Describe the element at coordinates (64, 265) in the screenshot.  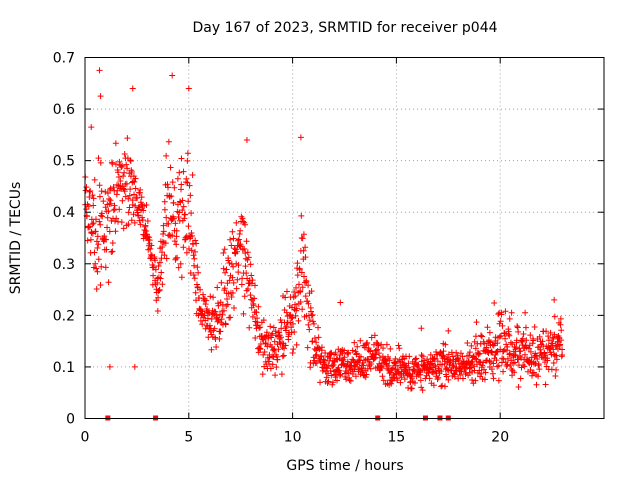
I see `y-tick-label: 0.3` at that location.